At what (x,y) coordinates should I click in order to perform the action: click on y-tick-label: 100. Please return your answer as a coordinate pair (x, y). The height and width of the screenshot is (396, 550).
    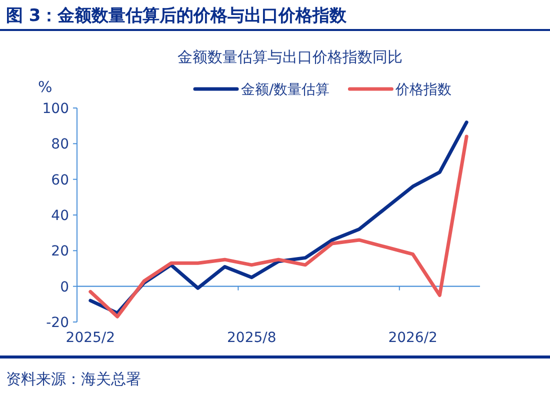
    Looking at the image, I should click on (55, 109).